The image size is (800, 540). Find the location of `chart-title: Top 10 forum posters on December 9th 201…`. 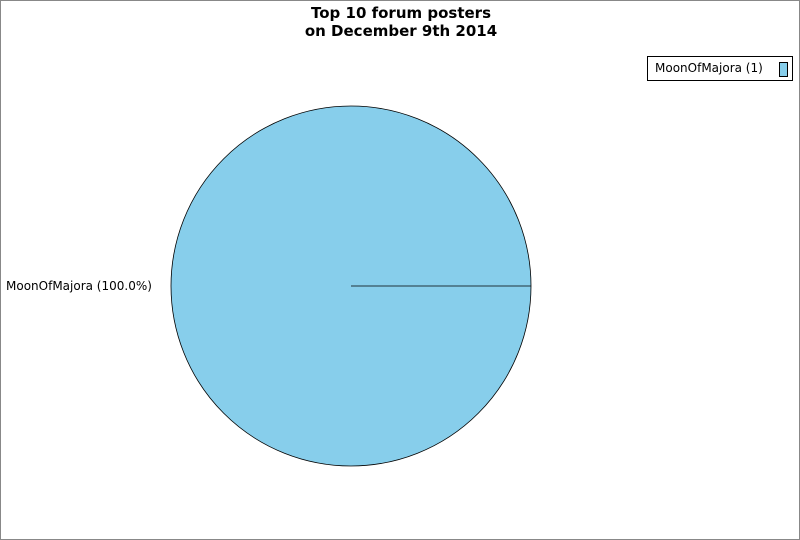

chart-title: Top 10 forum posters on December 9th 201… is located at coordinates (400, 22).